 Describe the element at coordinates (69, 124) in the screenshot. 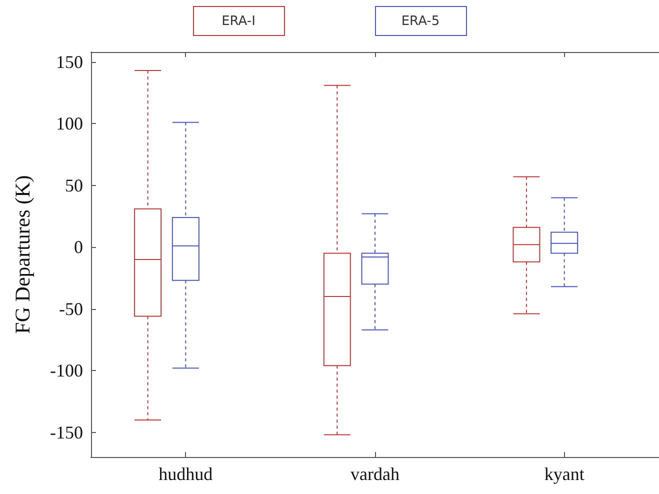

I see `y-tick-label: 100` at that location.